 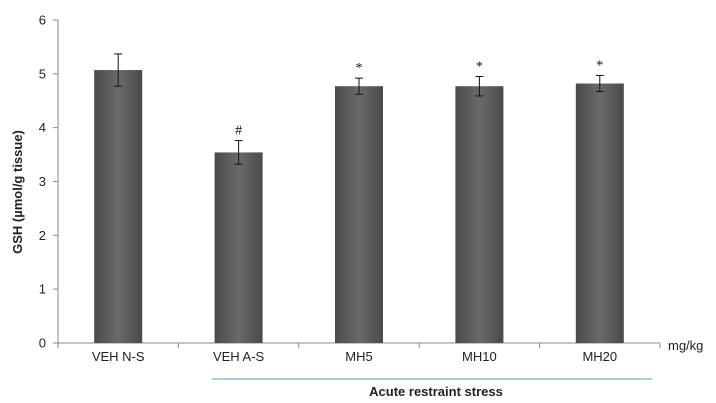 I want to click on x-category-label: MH20, so click(x=599, y=356).